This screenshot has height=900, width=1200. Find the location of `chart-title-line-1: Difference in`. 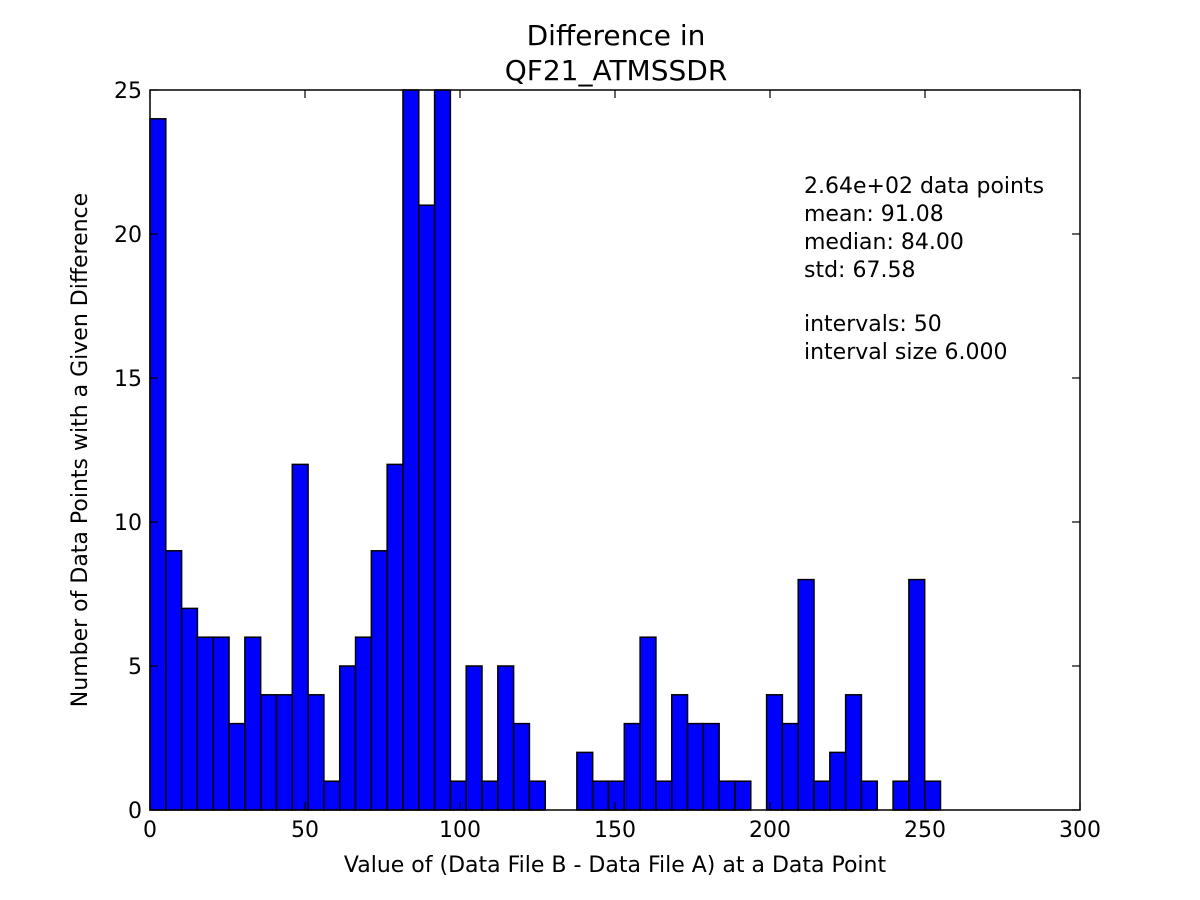

chart-title-line-1: Difference in is located at coordinates (616, 35).